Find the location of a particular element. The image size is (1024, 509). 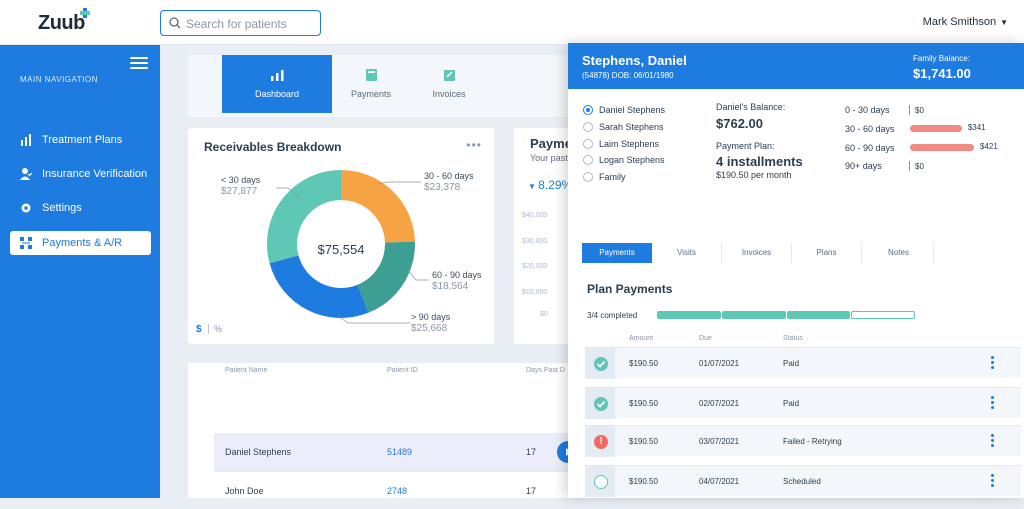

tab-label: Dashboard is located at coordinates (277, 94).